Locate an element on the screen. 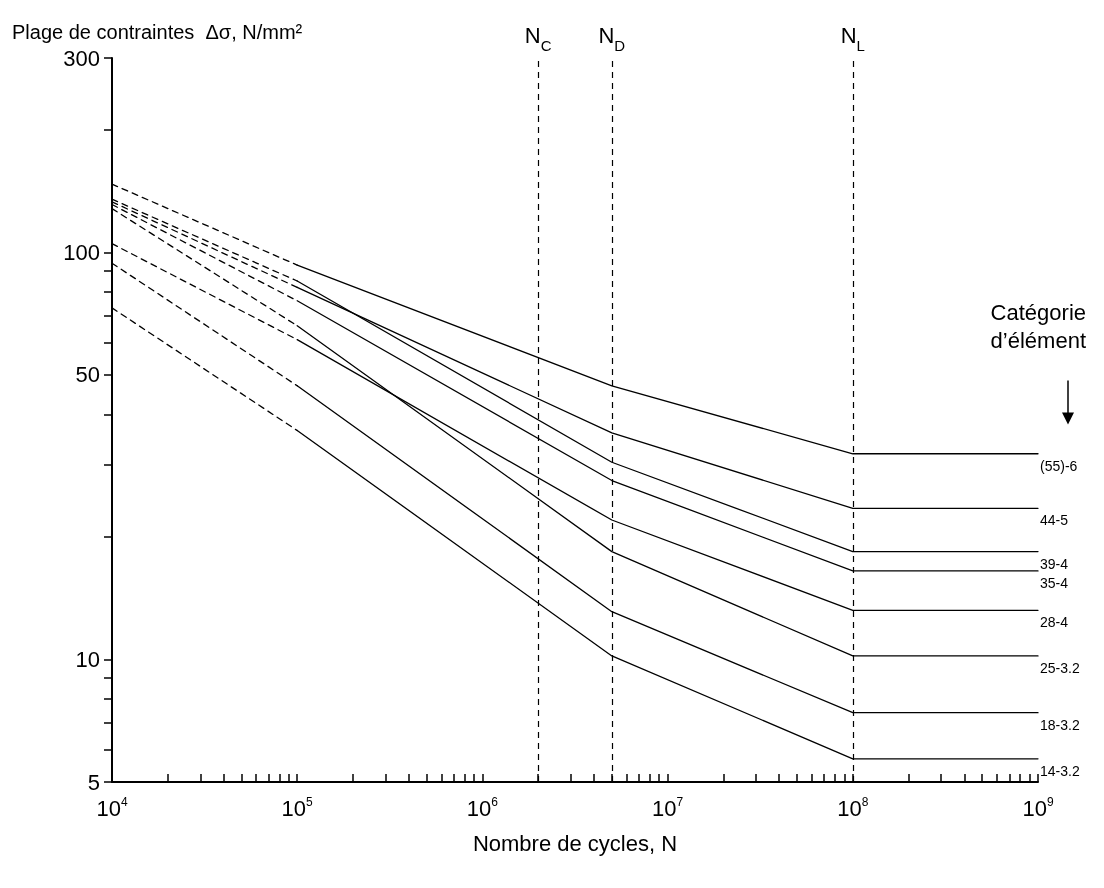  series-label: (55)-6 is located at coordinates (1059, 465).